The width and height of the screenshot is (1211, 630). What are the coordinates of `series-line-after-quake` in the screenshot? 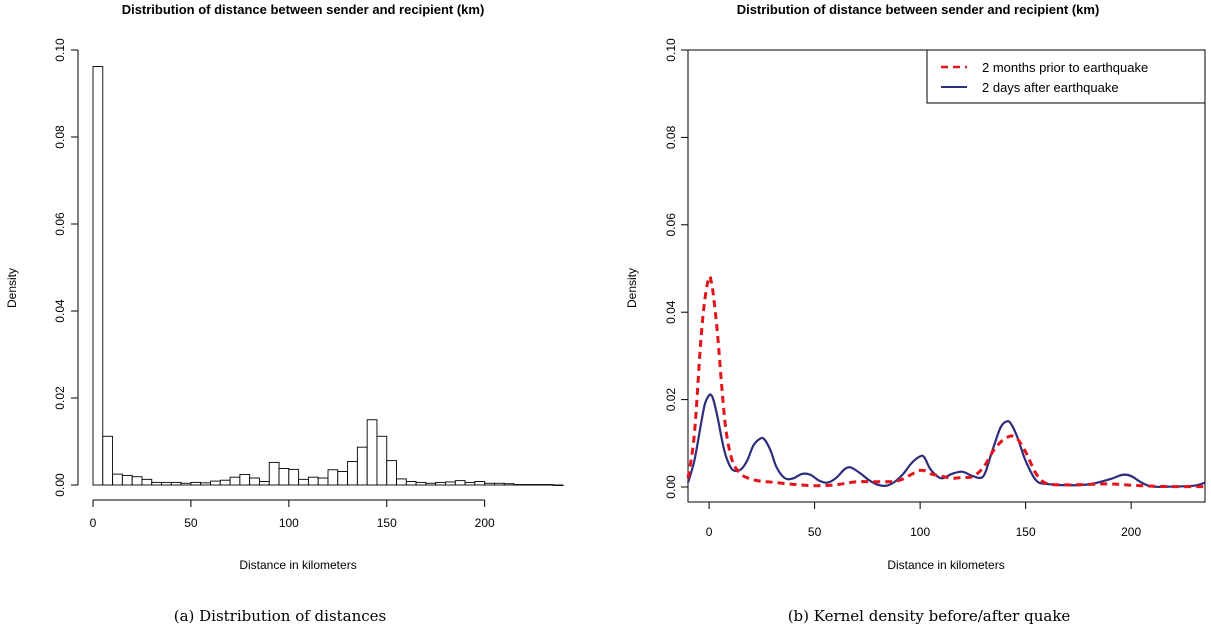 It's located at (946, 440).